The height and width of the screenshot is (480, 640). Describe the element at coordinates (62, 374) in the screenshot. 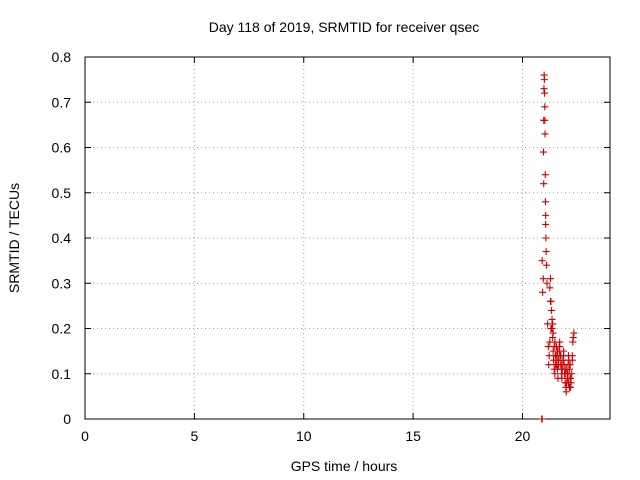

I see `y-tick-label-1: 0.1` at that location.